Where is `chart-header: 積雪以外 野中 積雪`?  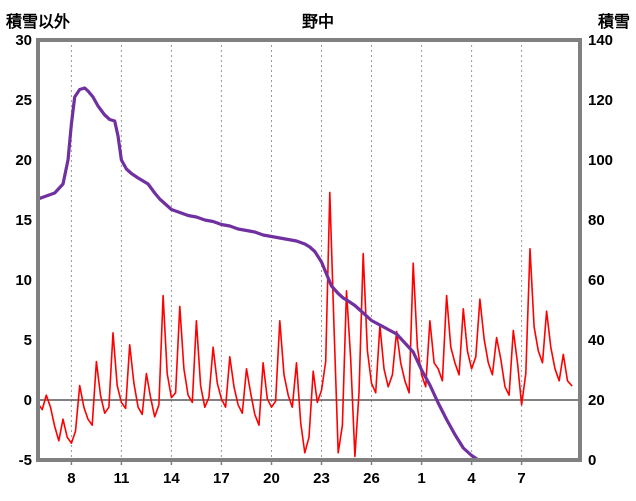 chart-header: 積雪以外 野中 積雪 is located at coordinates (318, 19).